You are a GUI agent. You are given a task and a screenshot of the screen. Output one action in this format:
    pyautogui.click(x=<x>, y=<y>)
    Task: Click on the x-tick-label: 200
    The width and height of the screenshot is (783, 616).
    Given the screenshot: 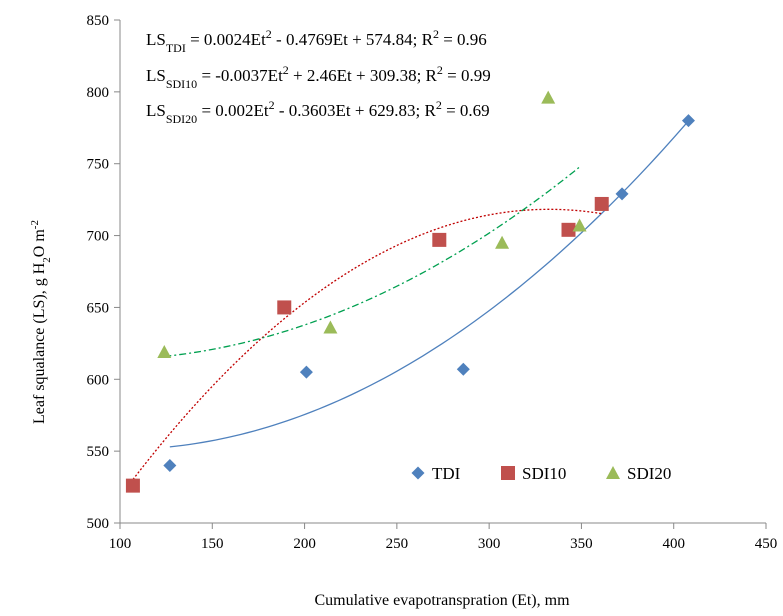 What is the action you would take?
    pyautogui.click(x=304, y=544)
    